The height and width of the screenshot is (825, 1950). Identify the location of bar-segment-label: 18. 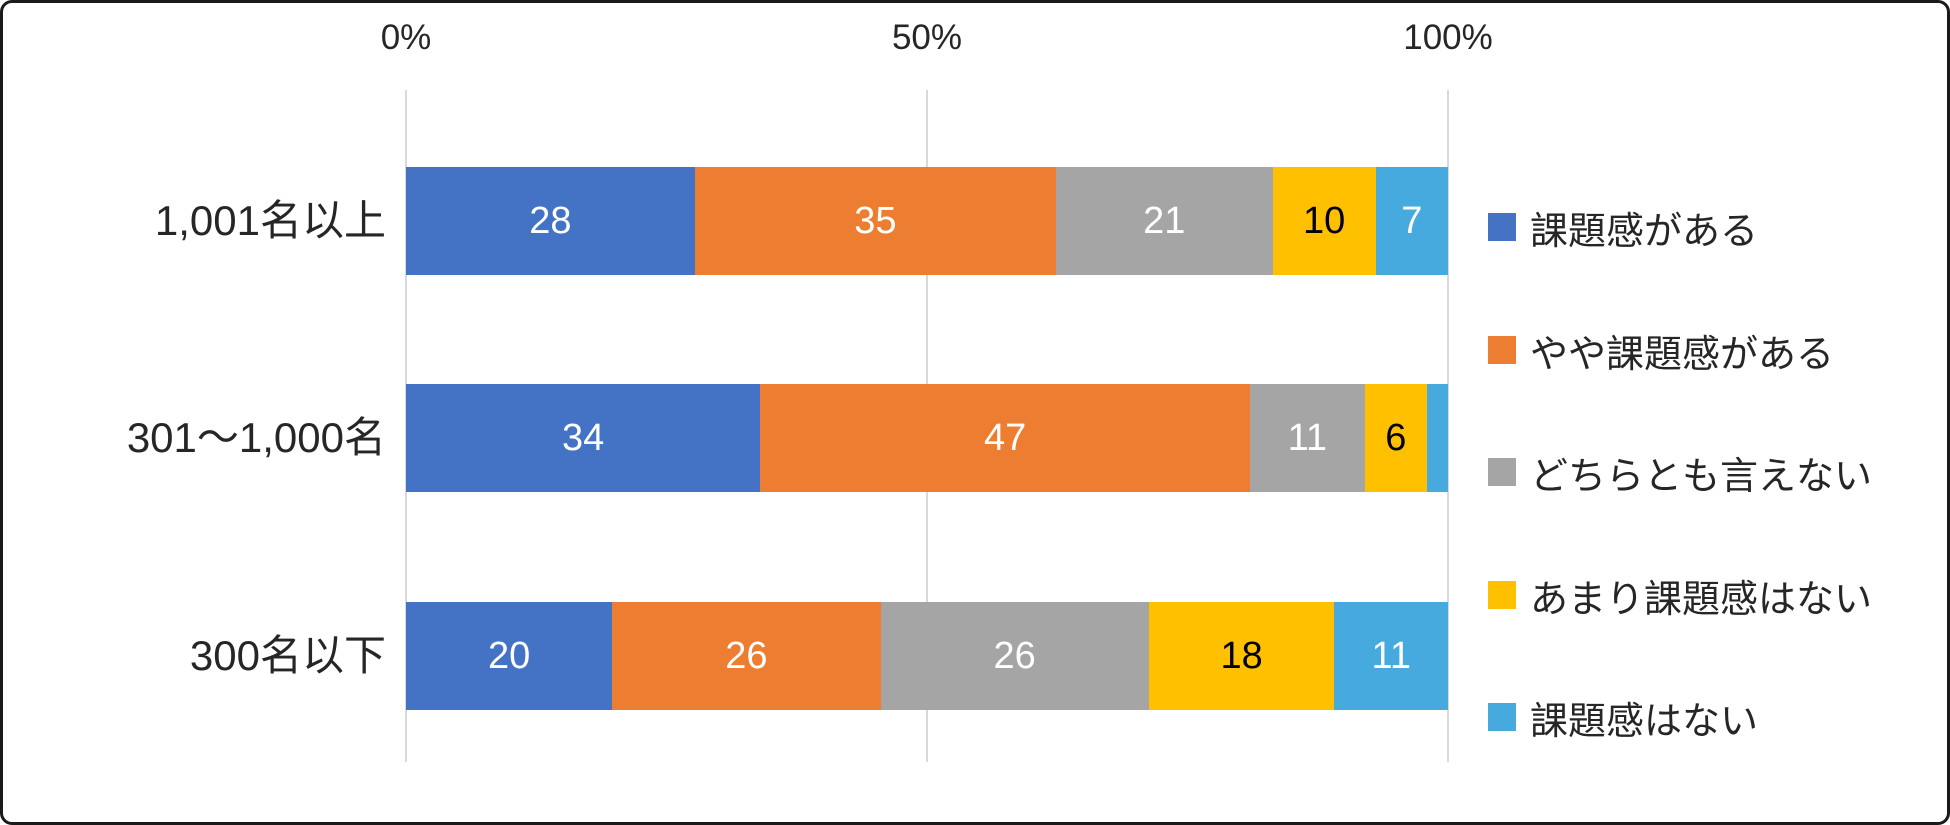
(1241, 655).